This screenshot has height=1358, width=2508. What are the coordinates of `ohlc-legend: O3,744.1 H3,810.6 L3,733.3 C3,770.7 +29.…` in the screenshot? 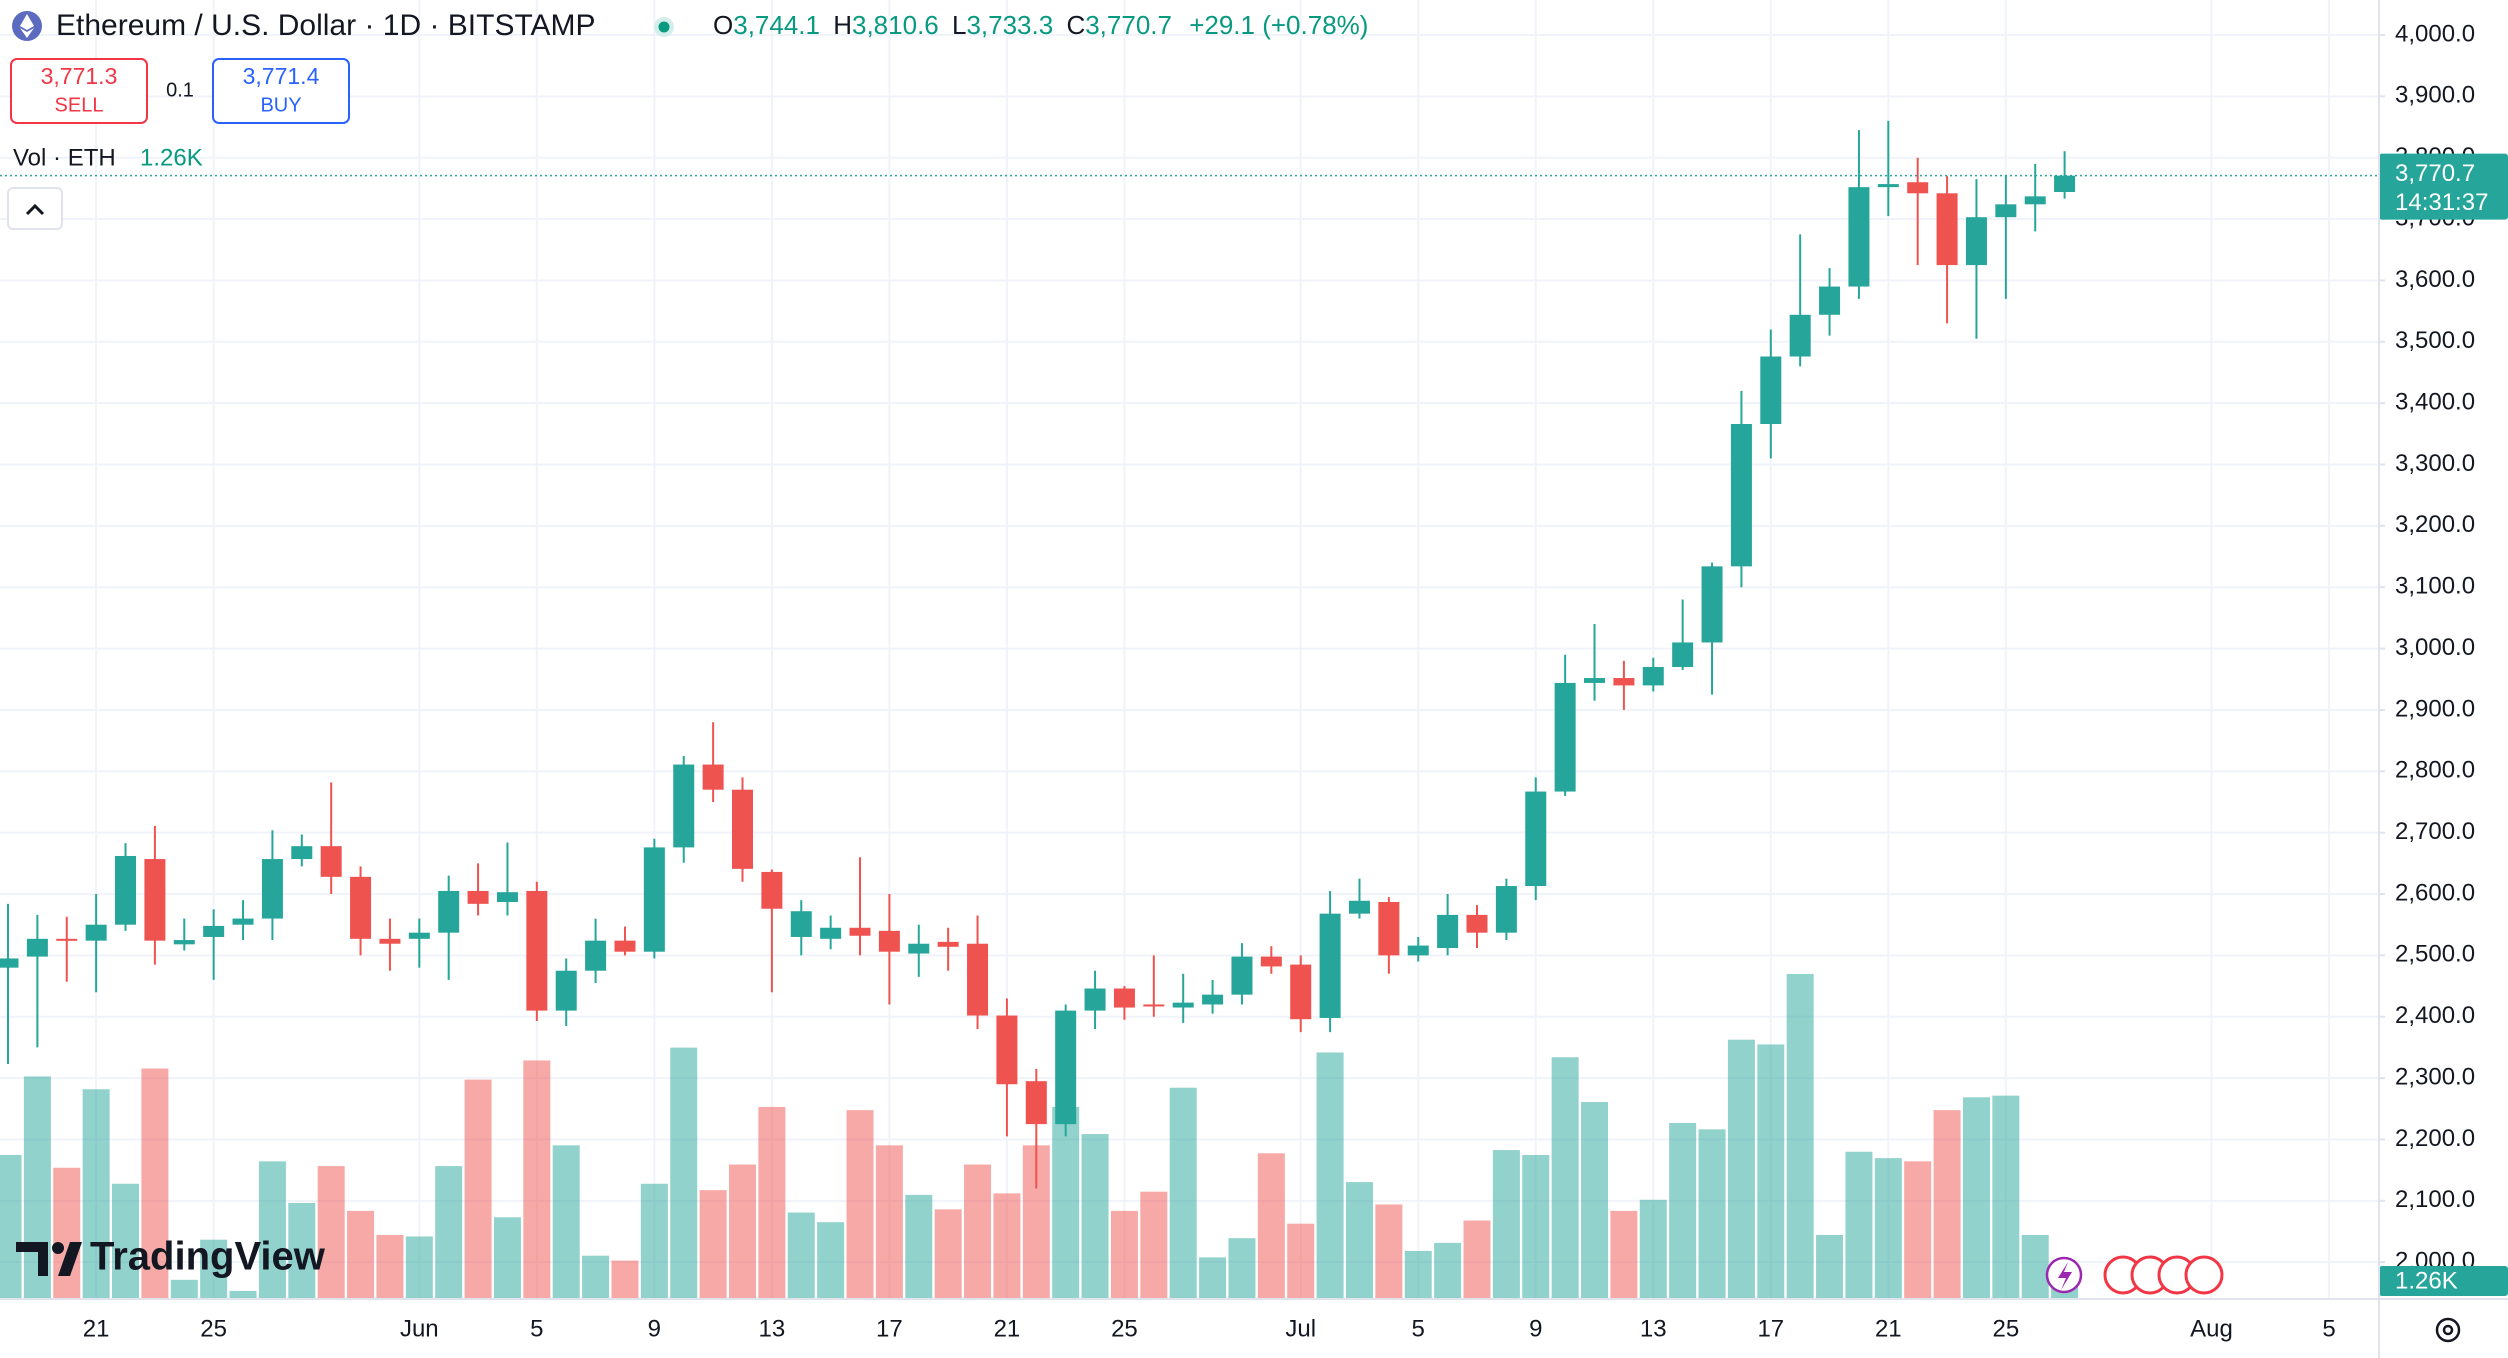 It's located at (1040, 25).